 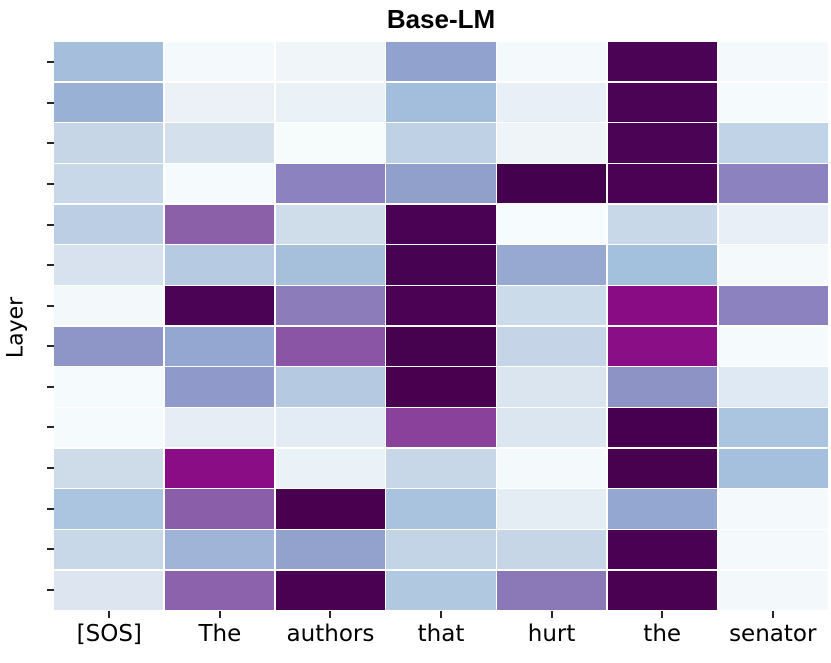 What do you see at coordinates (330, 634) in the screenshot?
I see `x-tick-label: authors` at bounding box center [330, 634].